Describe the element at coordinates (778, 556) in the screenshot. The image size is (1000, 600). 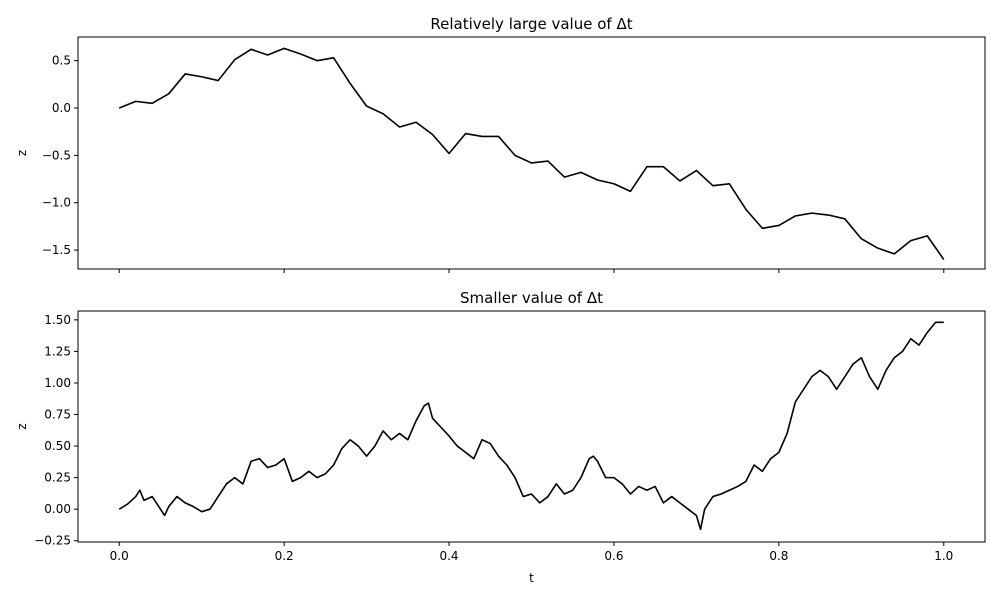
I see `x-tick-label: 0.8` at that location.